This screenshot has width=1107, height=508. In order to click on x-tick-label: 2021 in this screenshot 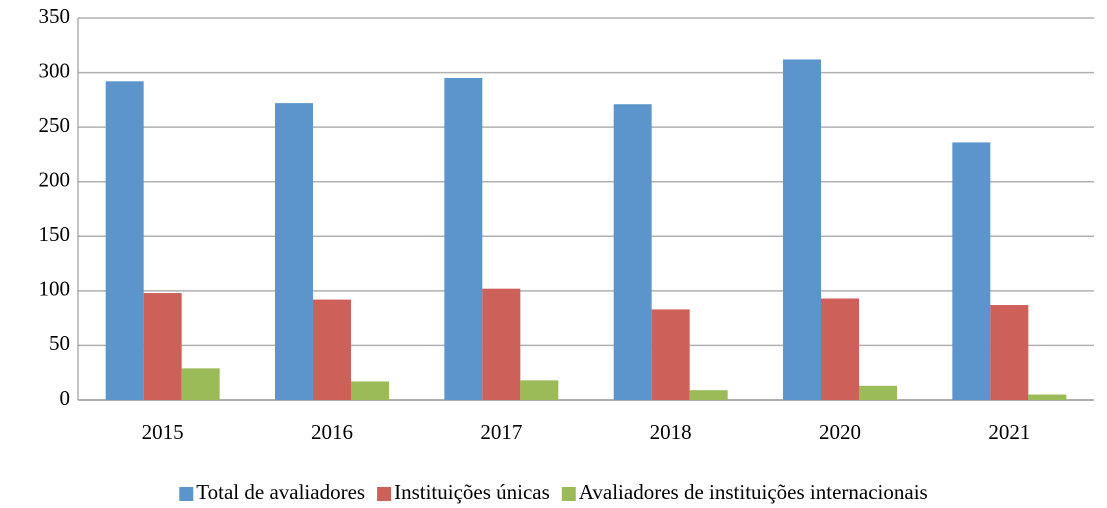, I will do `click(1009, 432)`.